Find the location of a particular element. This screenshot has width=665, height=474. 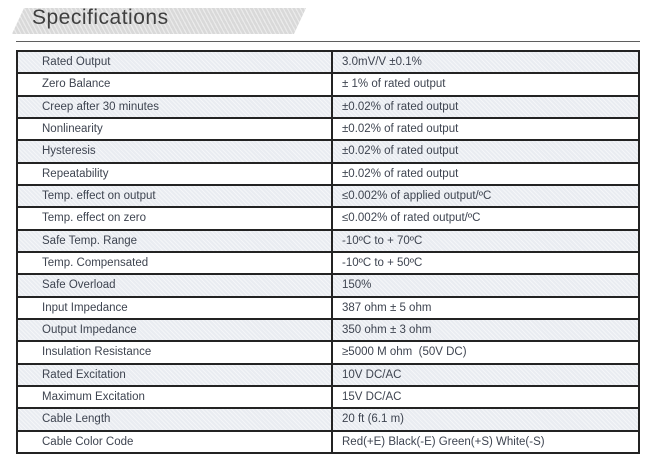

table-row: Hysteresis ±0.02% of rated output is located at coordinates (328, 152).